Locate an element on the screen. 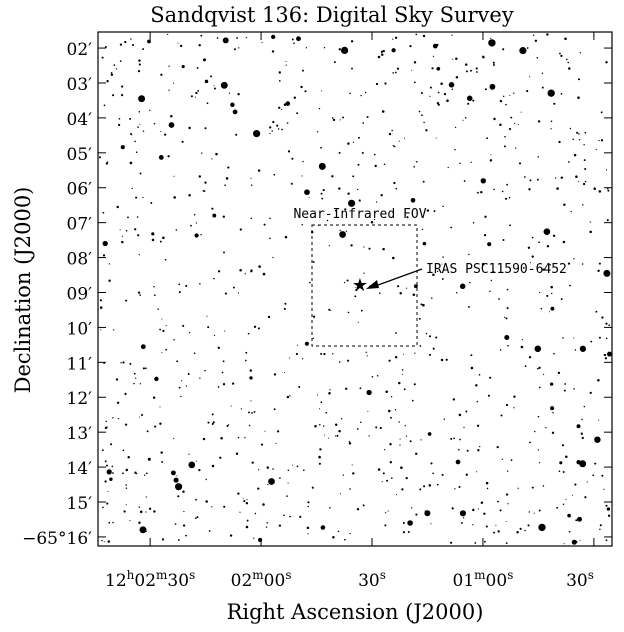 Image resolution: width=624 pixels, height=632 pixels. source-marker: ★ is located at coordinates (360, 285).